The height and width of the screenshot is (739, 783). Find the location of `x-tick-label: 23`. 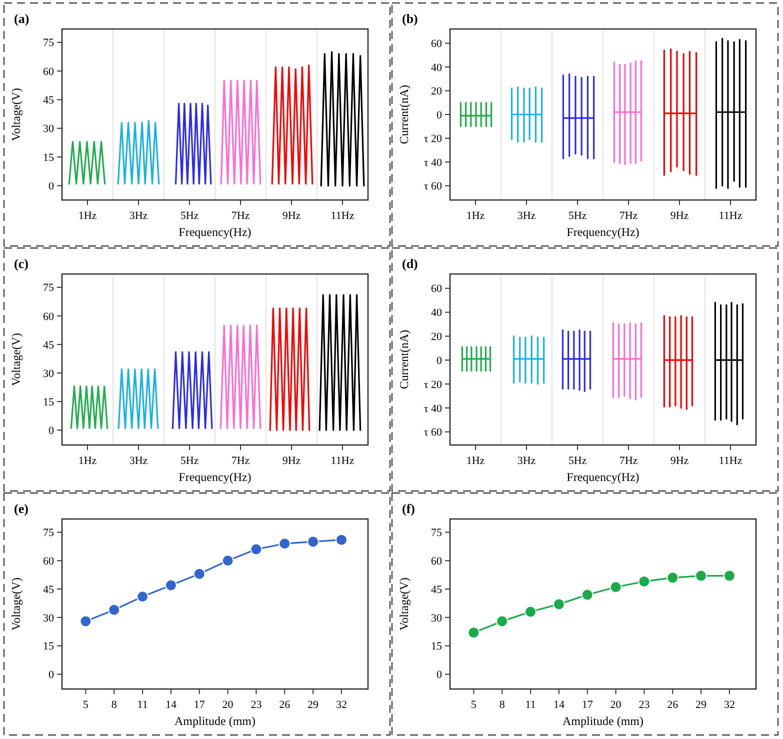

x-tick-label: 23 is located at coordinates (256, 705).